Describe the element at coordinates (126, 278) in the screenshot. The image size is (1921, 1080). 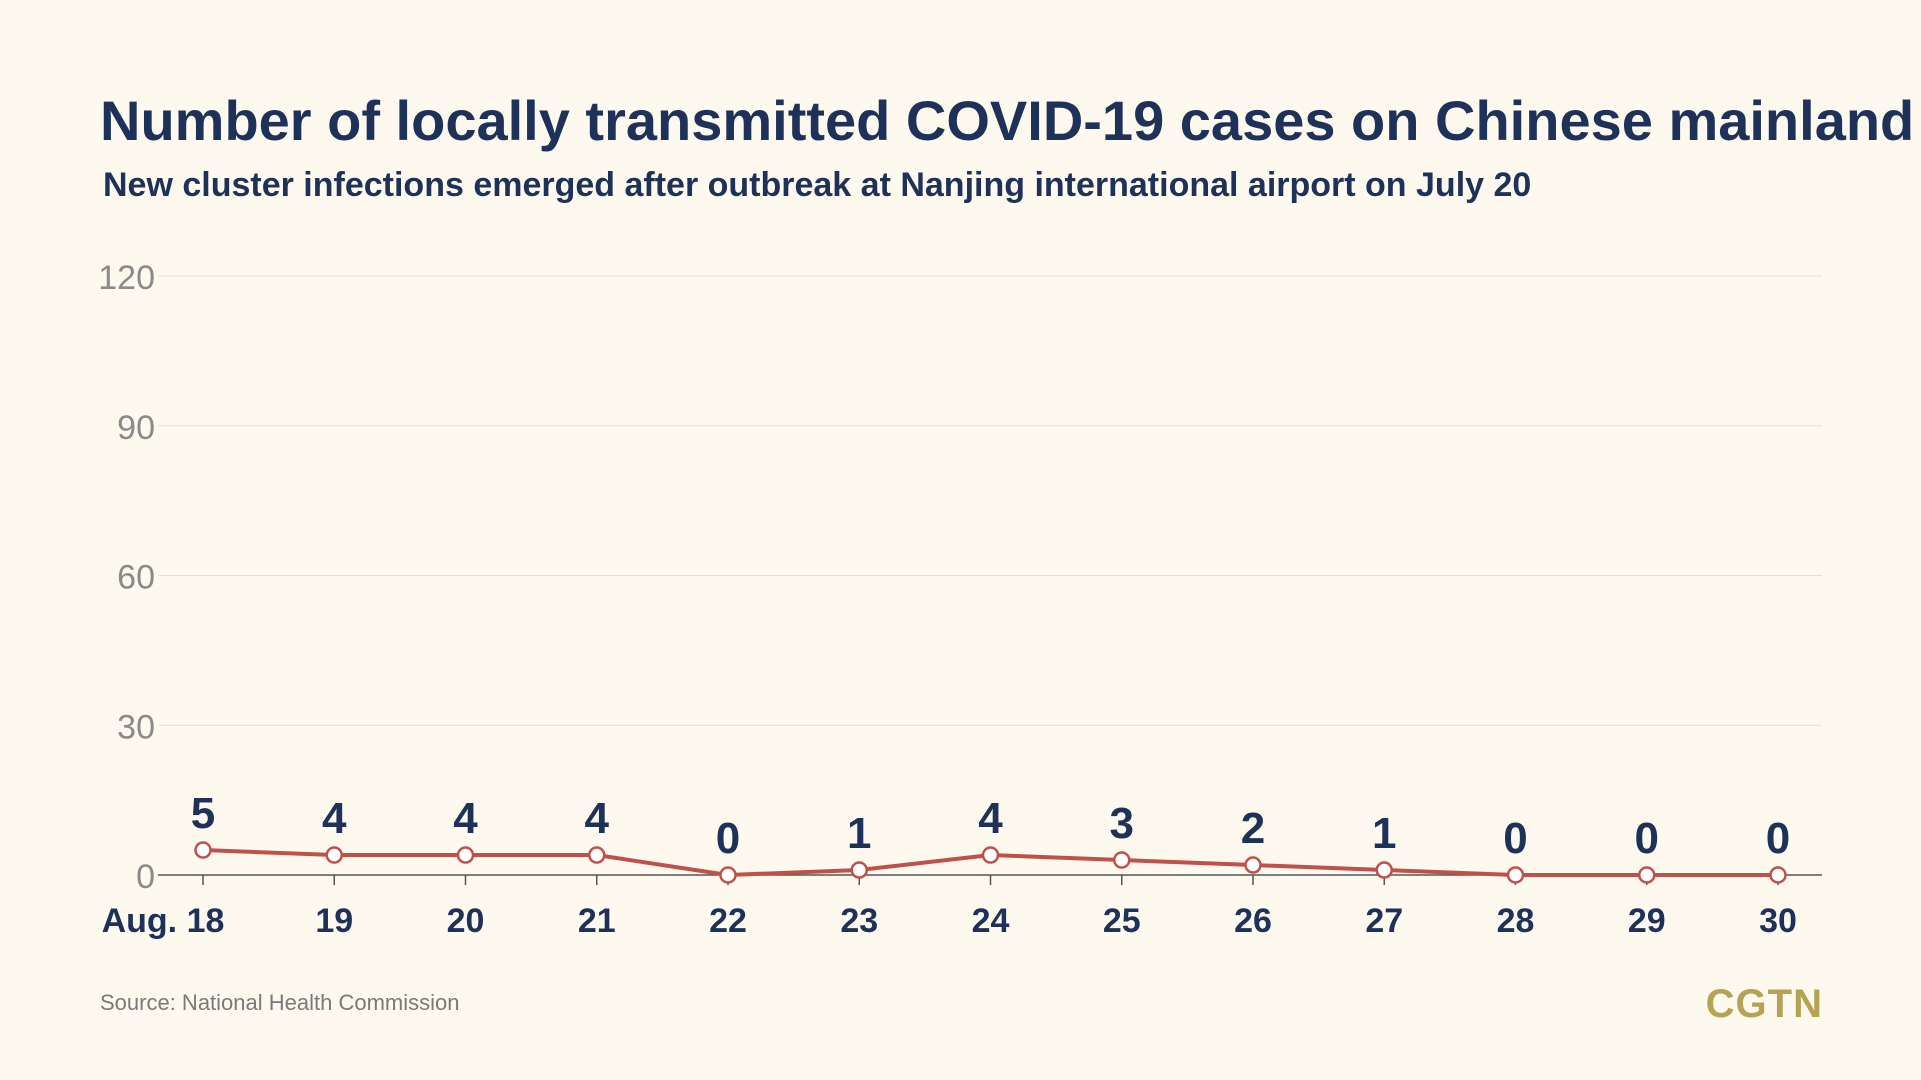
I see `y-tick-label: 120` at that location.